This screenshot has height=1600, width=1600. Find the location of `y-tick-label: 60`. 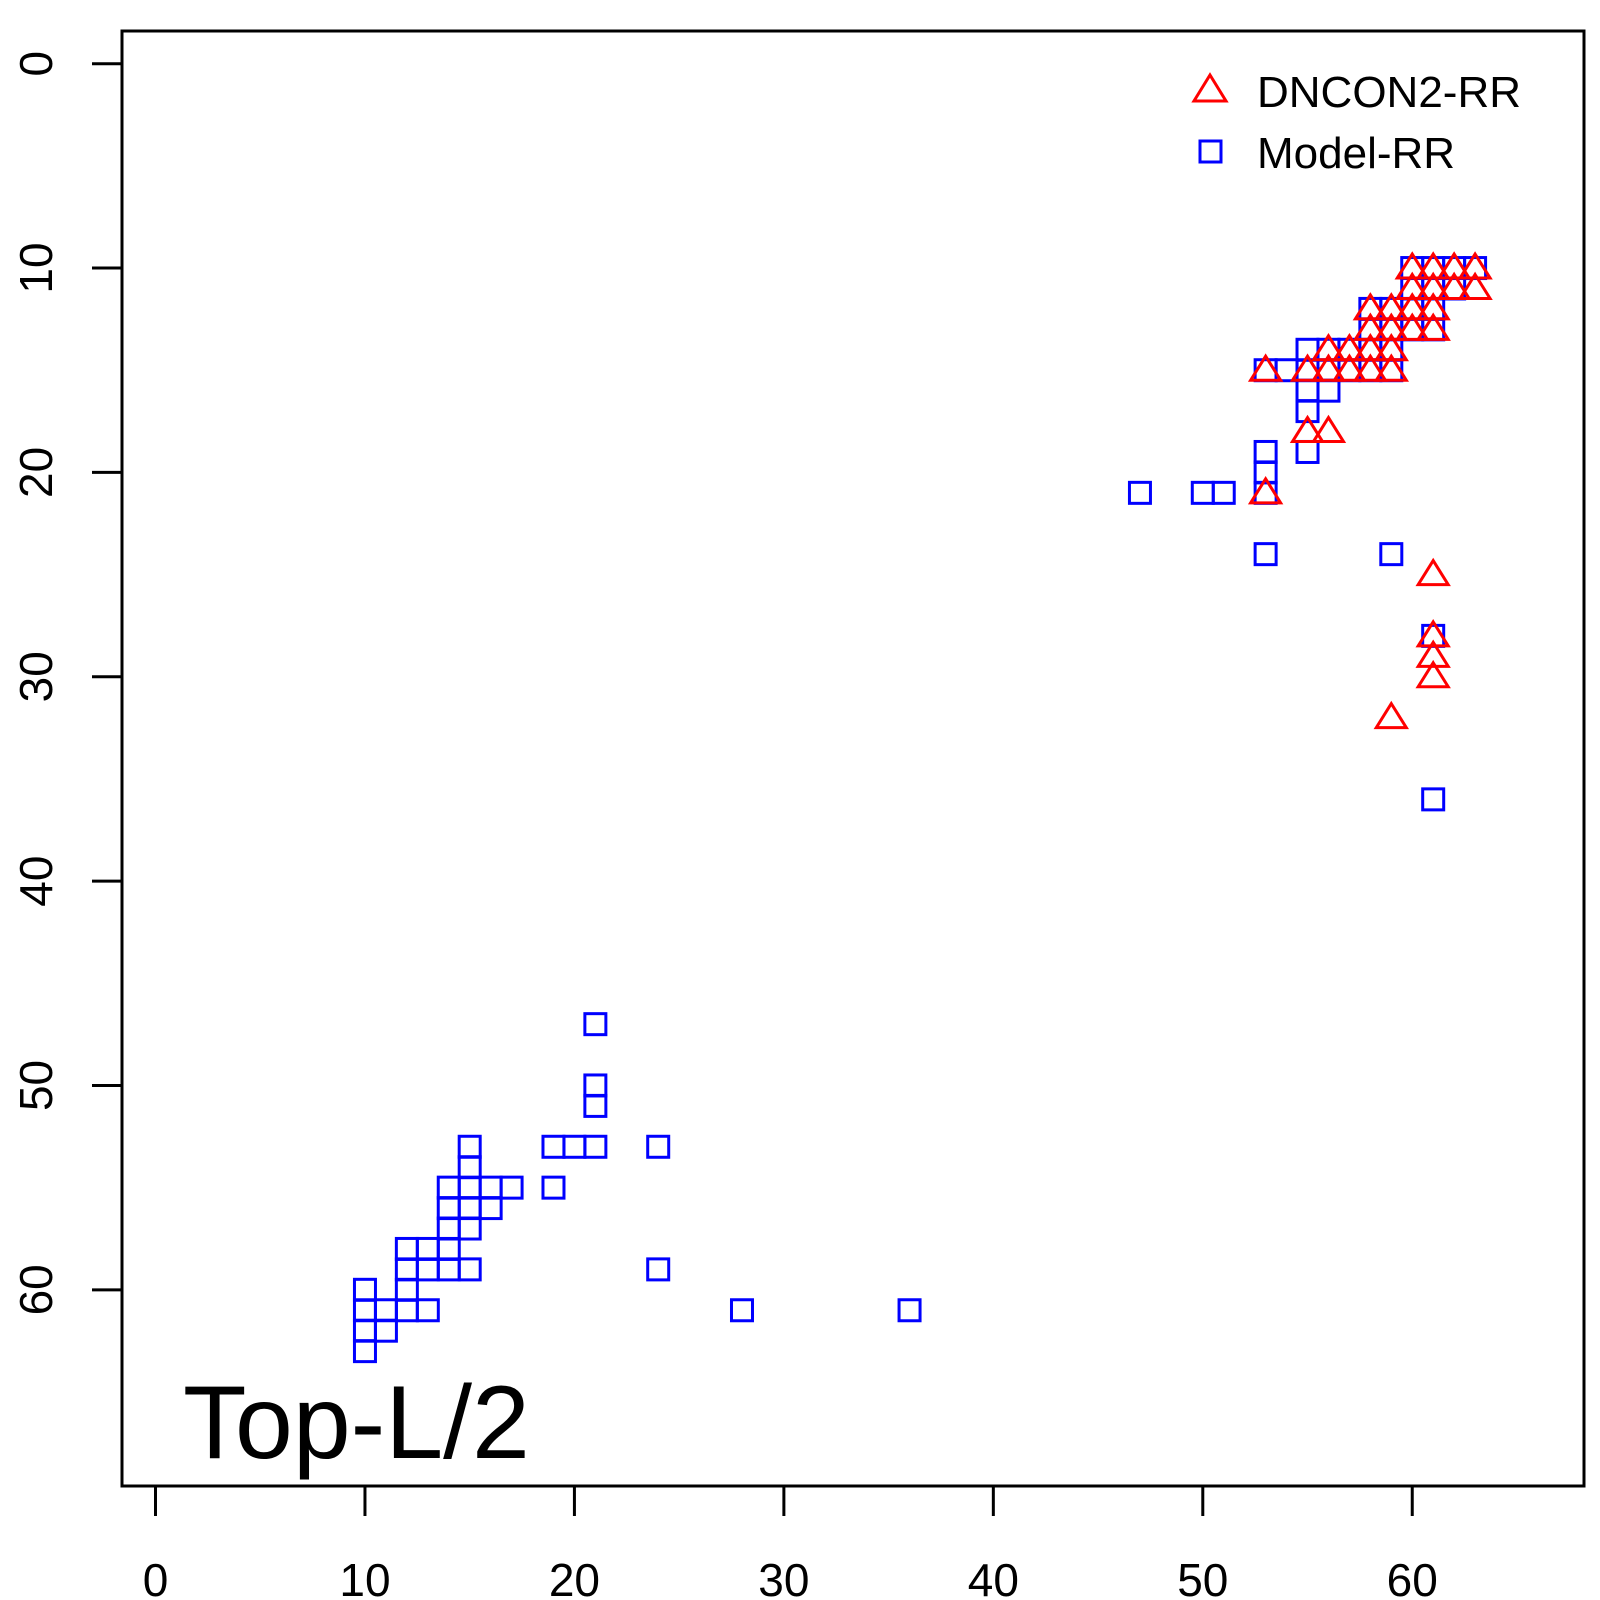

y-tick-label: 60 is located at coordinates (36, 1289).